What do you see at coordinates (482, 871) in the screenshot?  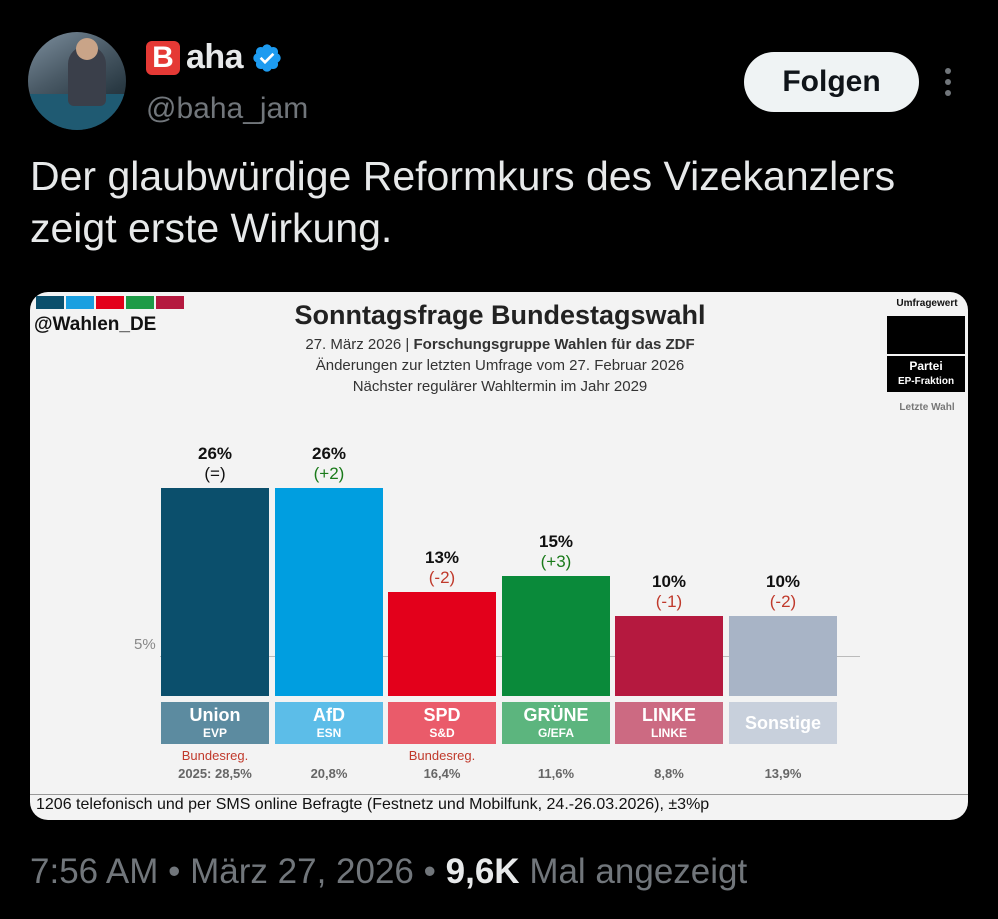 I see `view-count: 9,6K` at bounding box center [482, 871].